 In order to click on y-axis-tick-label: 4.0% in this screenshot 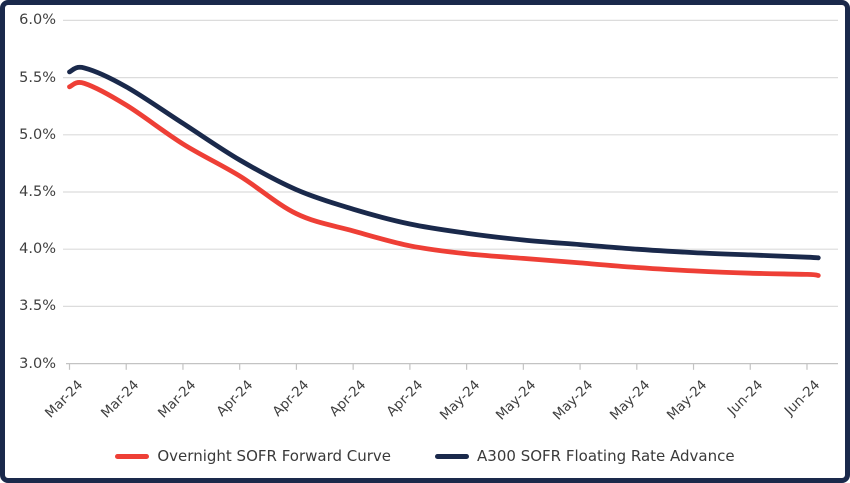, I will do `click(37, 249)`.